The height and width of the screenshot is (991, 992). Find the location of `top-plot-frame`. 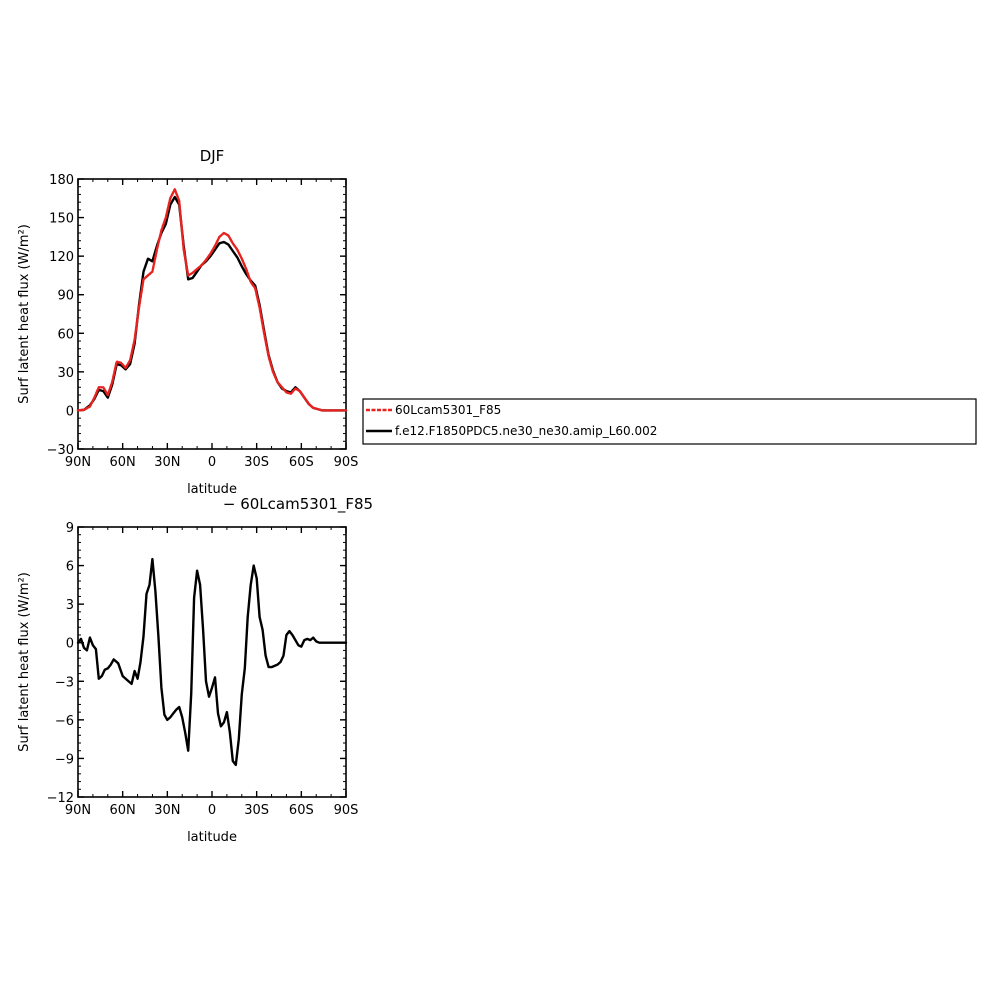

top-plot-frame is located at coordinates (212, 314).